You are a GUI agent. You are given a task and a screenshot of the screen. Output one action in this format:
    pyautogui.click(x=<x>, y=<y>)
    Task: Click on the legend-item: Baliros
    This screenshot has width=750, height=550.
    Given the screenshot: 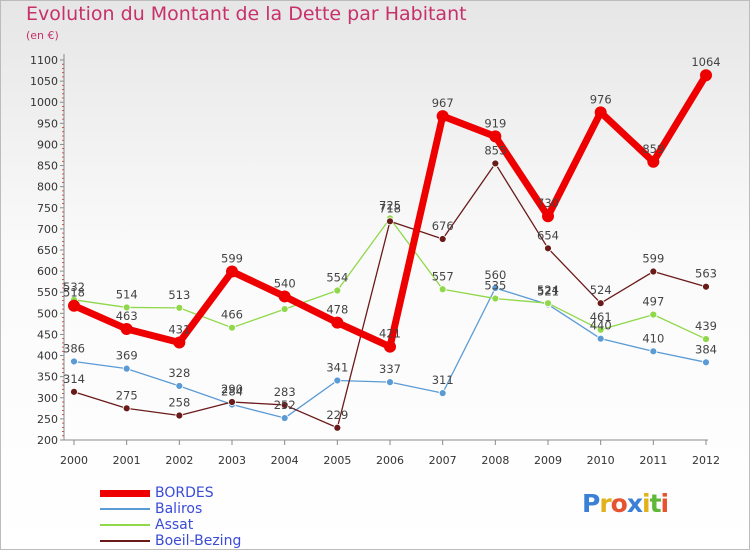 What is the action you would take?
    pyautogui.click(x=220, y=509)
    